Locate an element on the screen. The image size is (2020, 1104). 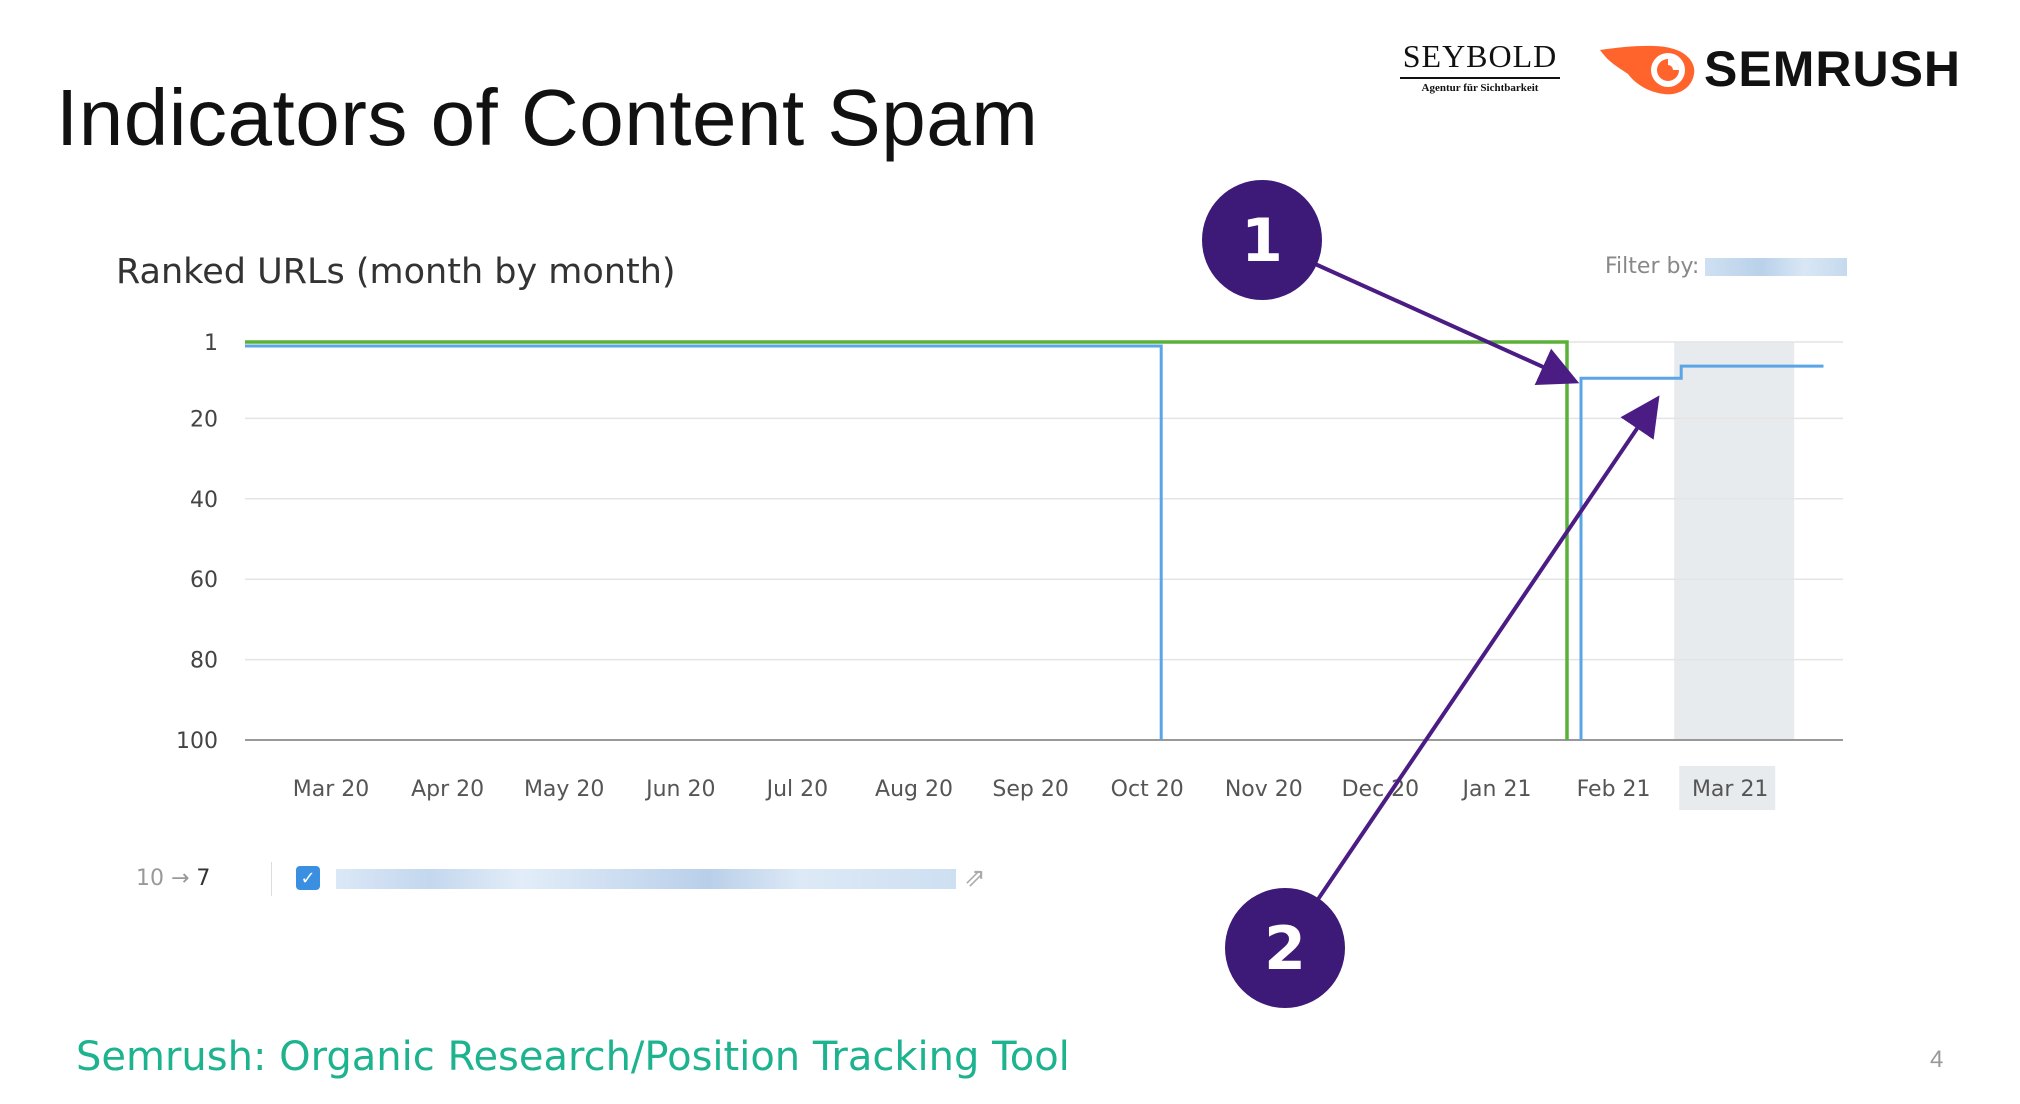
rank-to: 7 is located at coordinates (203, 878).